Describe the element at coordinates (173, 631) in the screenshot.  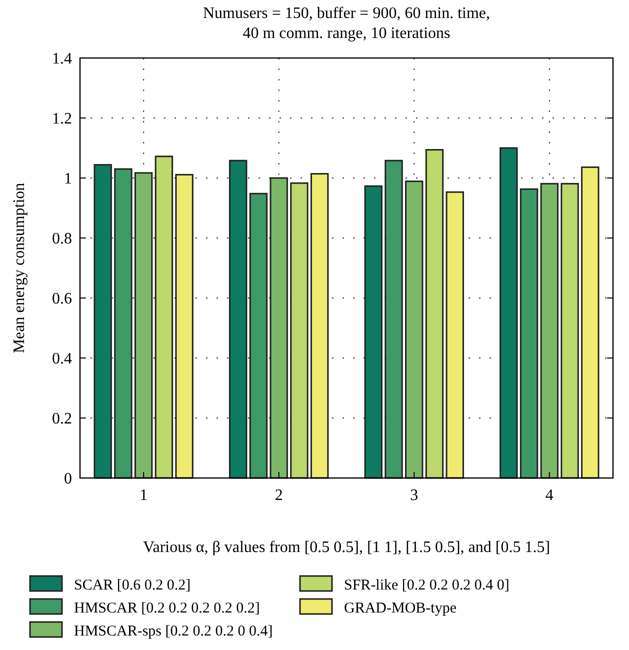
I see `legend-label: HMSCAR-sps [0.2 0.2 0.2 0 0.4]` at that location.